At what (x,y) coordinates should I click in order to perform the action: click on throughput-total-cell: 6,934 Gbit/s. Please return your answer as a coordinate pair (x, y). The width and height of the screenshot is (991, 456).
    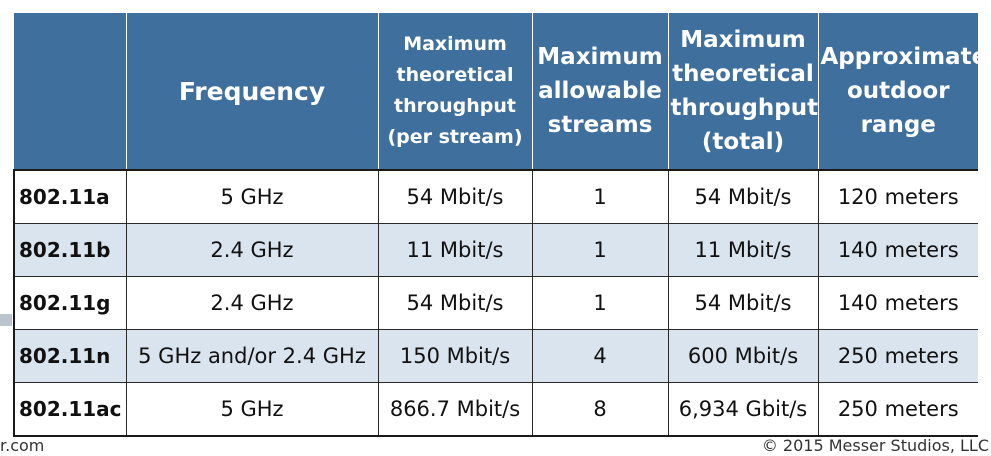
    Looking at the image, I should click on (743, 409).